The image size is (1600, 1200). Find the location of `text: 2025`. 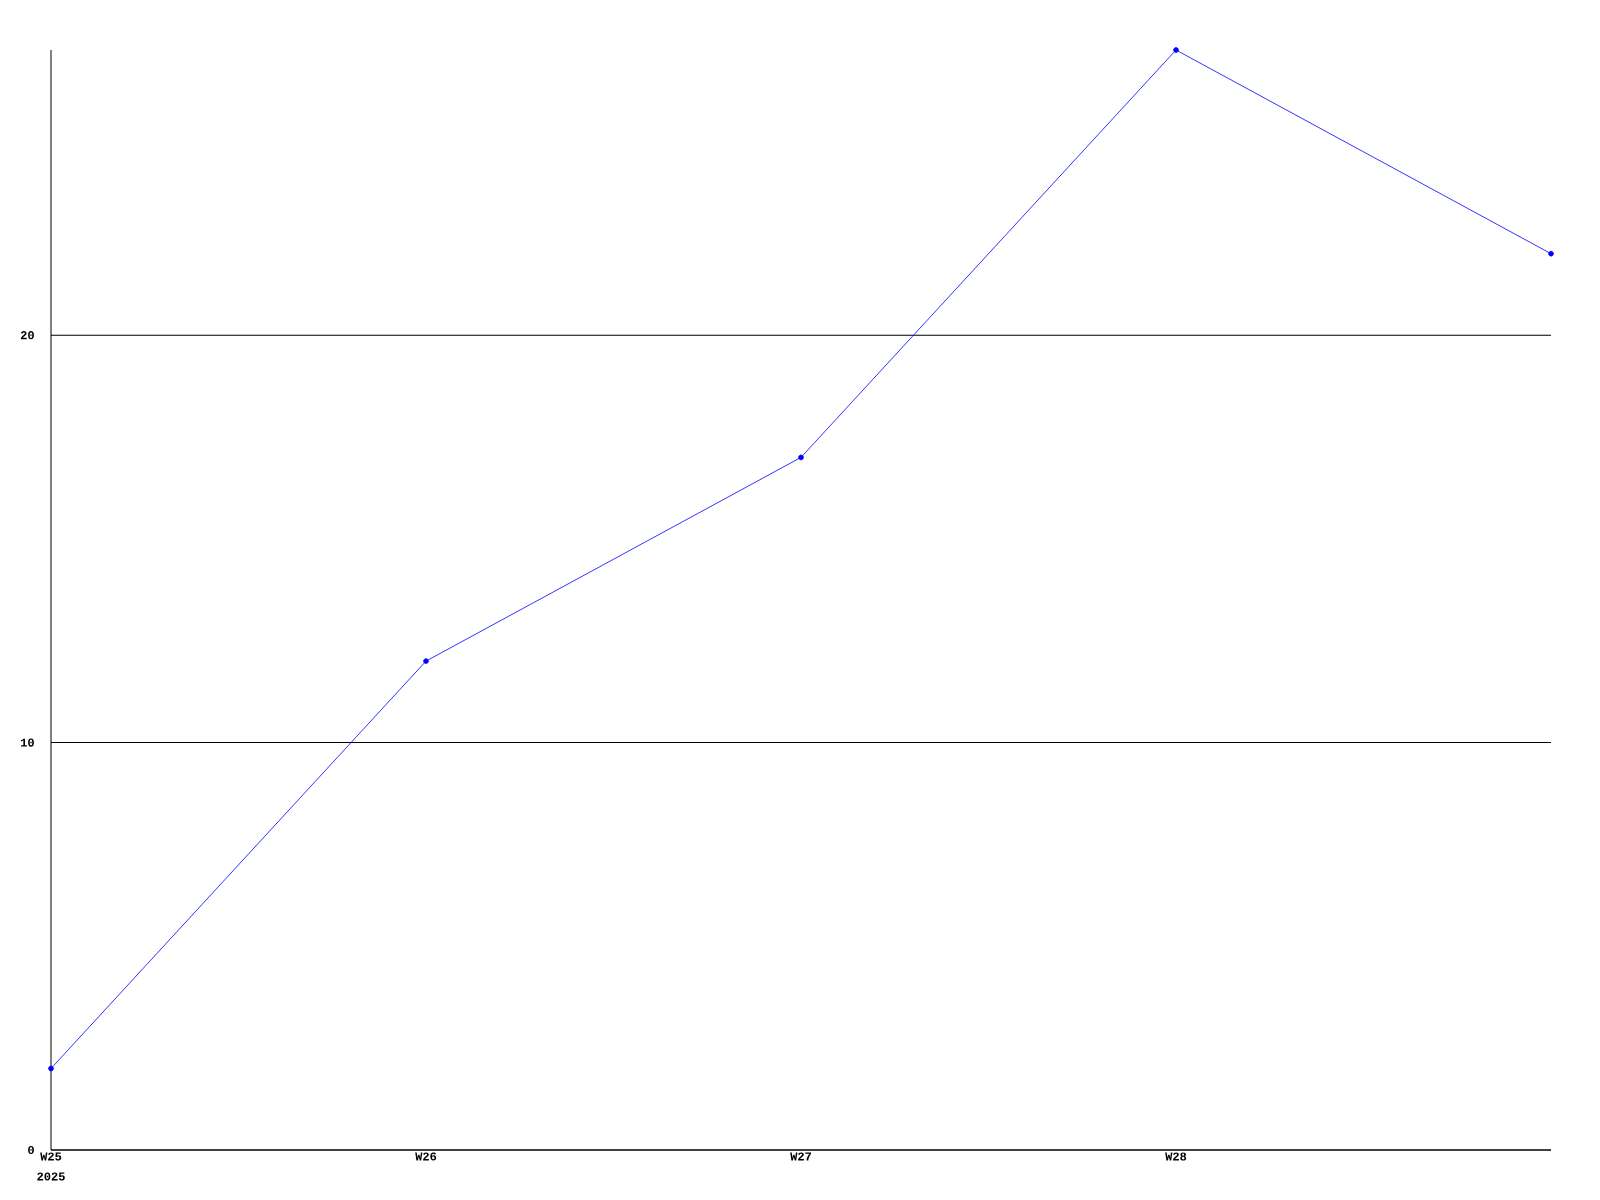

text: 2025 is located at coordinates (51, 1176).